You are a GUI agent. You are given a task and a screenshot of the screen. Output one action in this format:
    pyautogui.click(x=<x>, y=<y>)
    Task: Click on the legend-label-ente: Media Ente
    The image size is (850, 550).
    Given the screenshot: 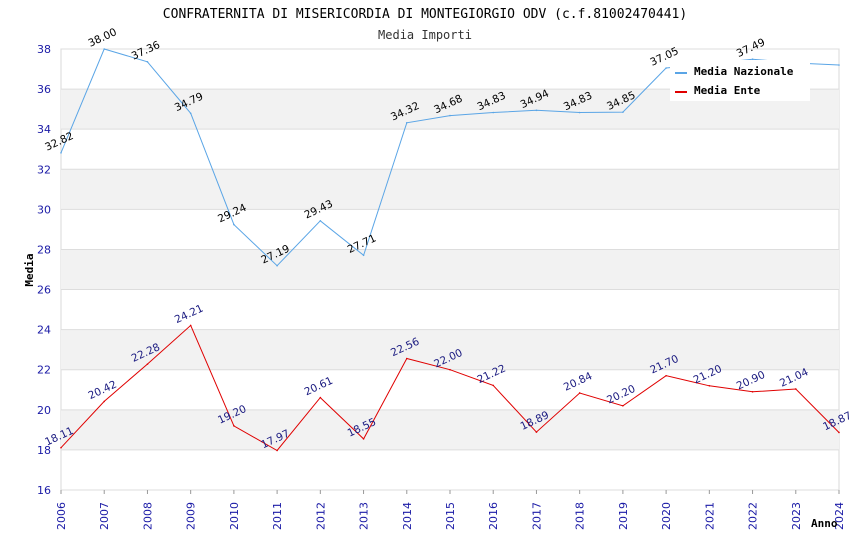 What is the action you would take?
    pyautogui.click(x=727, y=90)
    